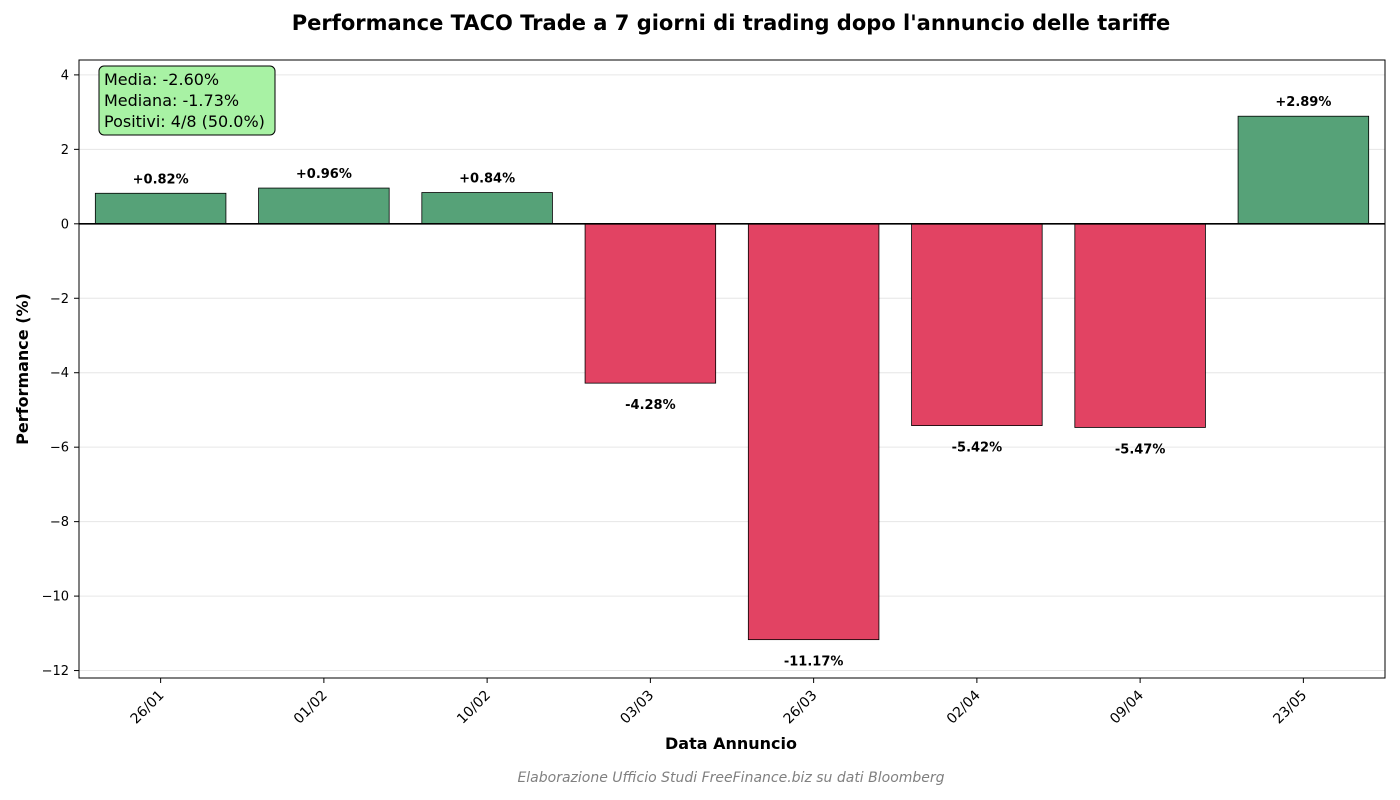 This screenshot has width=1400, height=800. I want to click on x-tick-label: 02/04, so click(964, 707).